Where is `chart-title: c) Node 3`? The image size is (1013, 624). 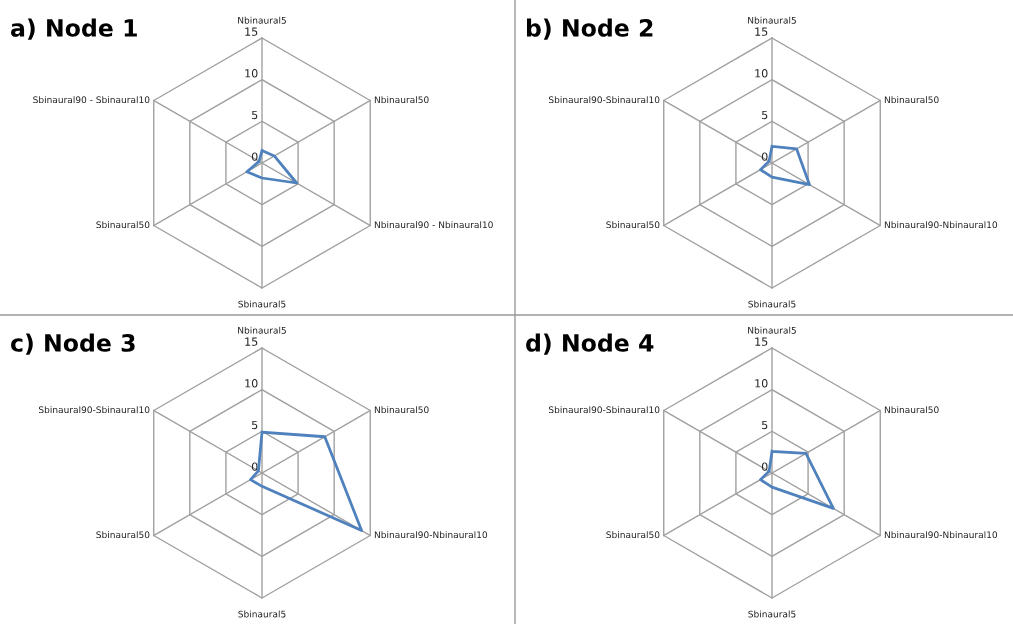 chart-title: c) Node 3 is located at coordinates (73, 344).